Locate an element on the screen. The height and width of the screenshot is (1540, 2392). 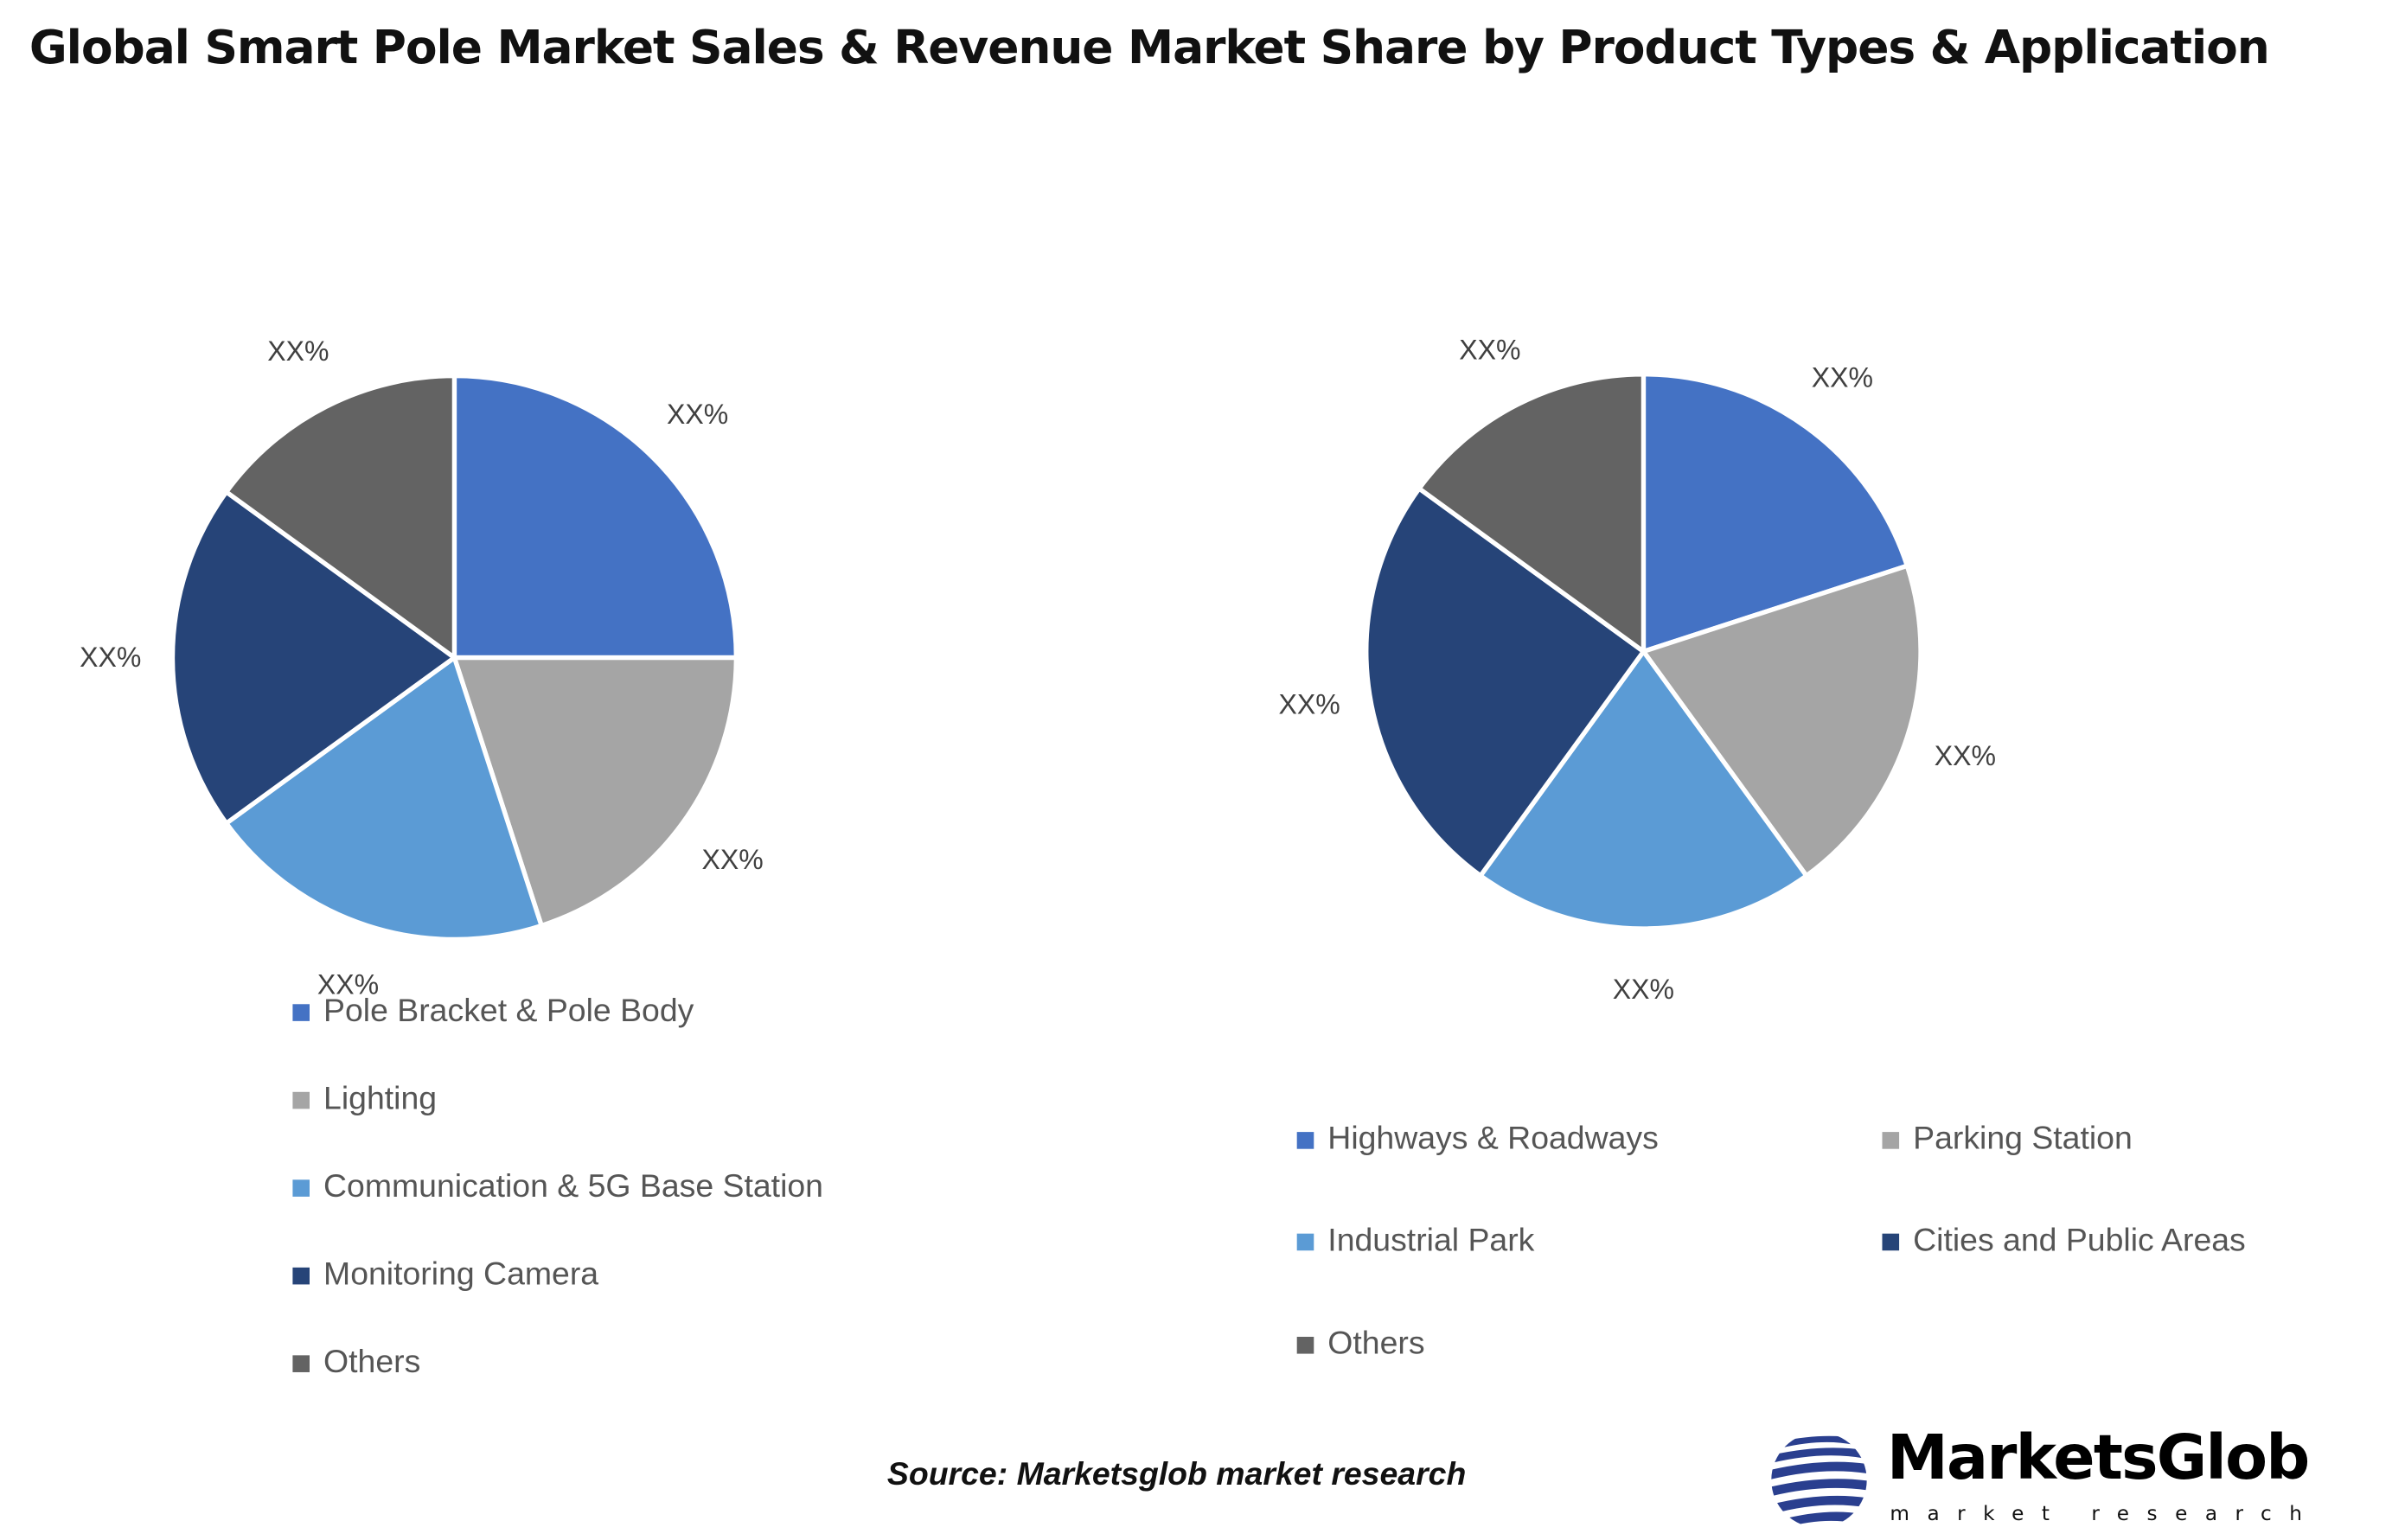
pie-slice-monitoring-camera is located at coordinates (314, 658).